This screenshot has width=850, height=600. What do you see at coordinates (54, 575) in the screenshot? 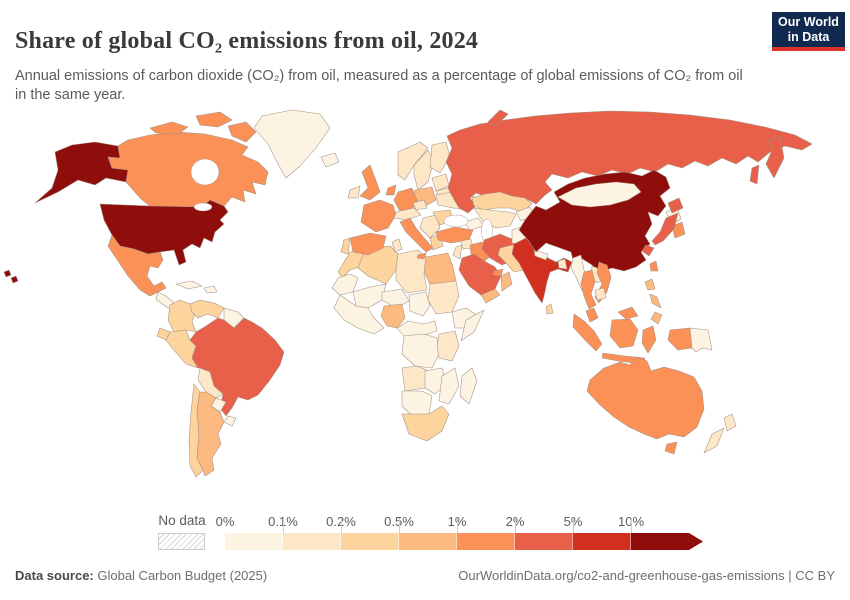
I see `footer-source-label: Data source:` at bounding box center [54, 575].